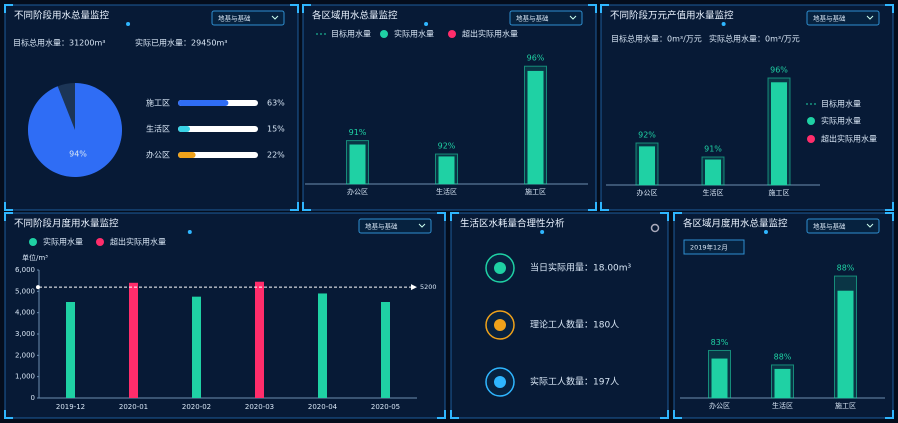 The height and width of the screenshot is (423, 898). I want to click on value-label: 83%, so click(720, 342).